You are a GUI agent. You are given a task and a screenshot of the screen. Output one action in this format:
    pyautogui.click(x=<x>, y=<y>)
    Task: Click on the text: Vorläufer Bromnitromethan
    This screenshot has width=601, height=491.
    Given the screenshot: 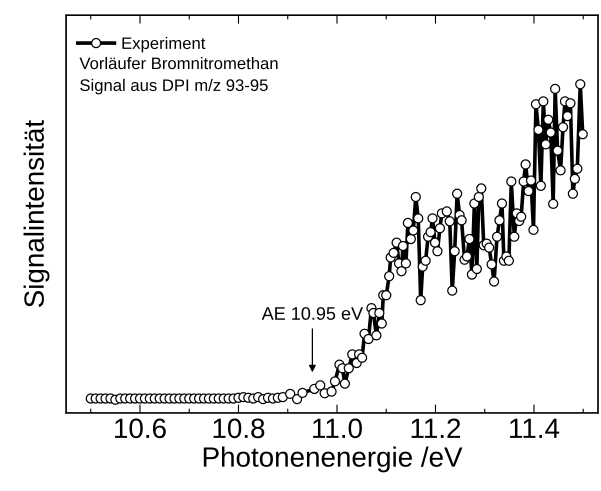 What is the action you would take?
    pyautogui.click(x=178, y=63)
    